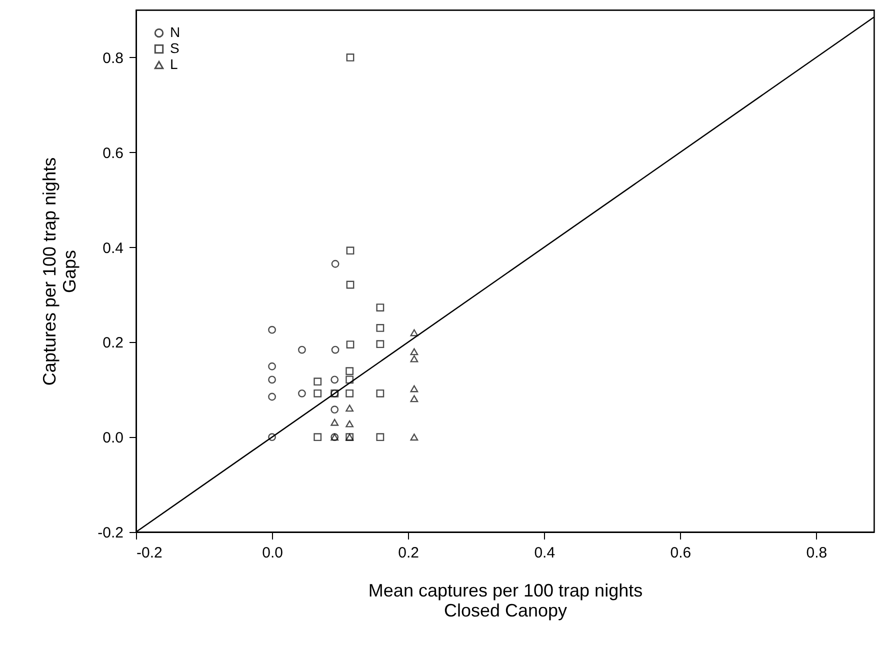 This screenshot has width=876, height=652. Describe the element at coordinates (113, 248) in the screenshot. I see `y-tick-label: 0.4` at that location.